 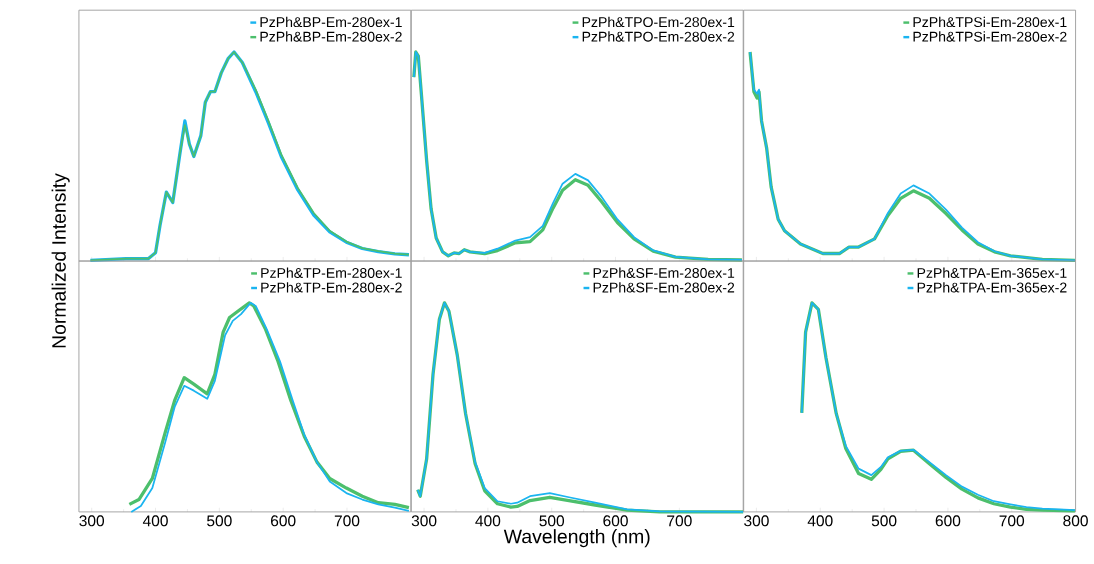 What do you see at coordinates (1075, 521) in the screenshot?
I see `x-tick-label: 800` at bounding box center [1075, 521].